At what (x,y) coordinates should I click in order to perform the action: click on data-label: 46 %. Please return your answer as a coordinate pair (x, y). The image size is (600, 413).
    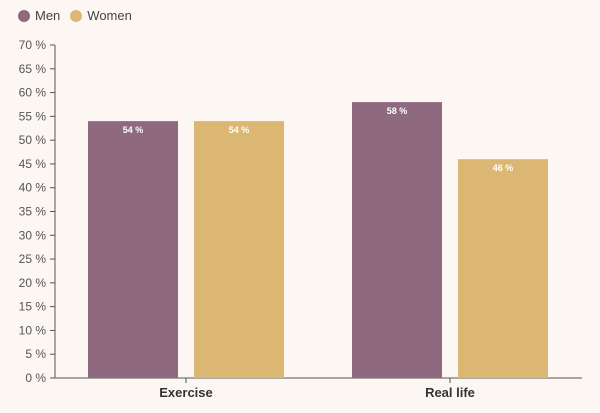
    Looking at the image, I should click on (503, 168).